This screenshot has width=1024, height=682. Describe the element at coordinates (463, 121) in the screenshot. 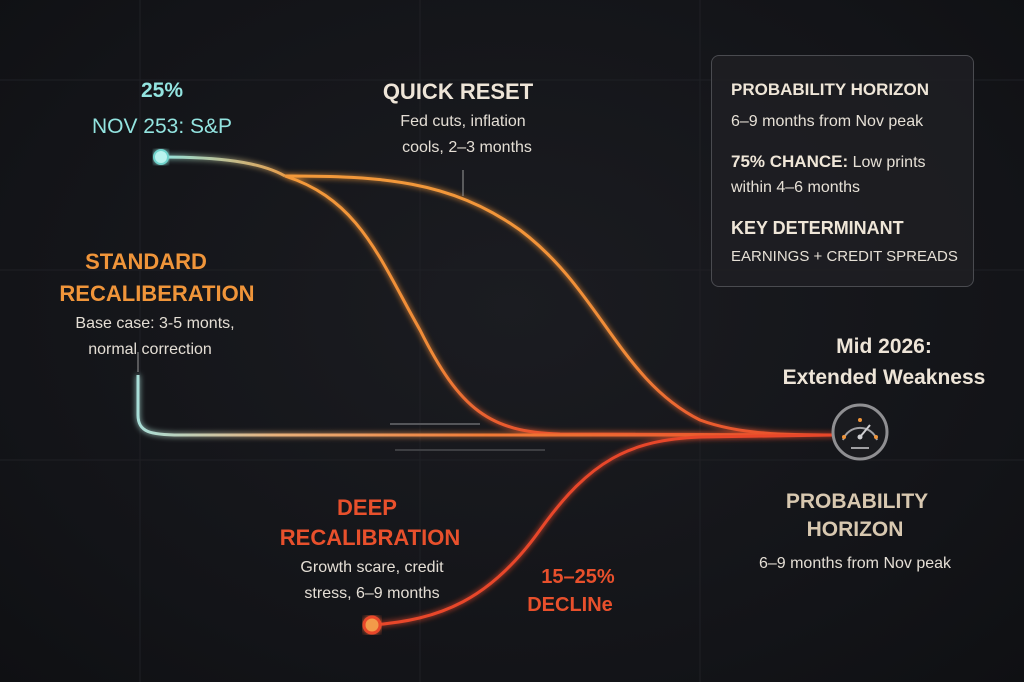

I see `quick-reset-line1: Fed cuts, inflation` at that location.